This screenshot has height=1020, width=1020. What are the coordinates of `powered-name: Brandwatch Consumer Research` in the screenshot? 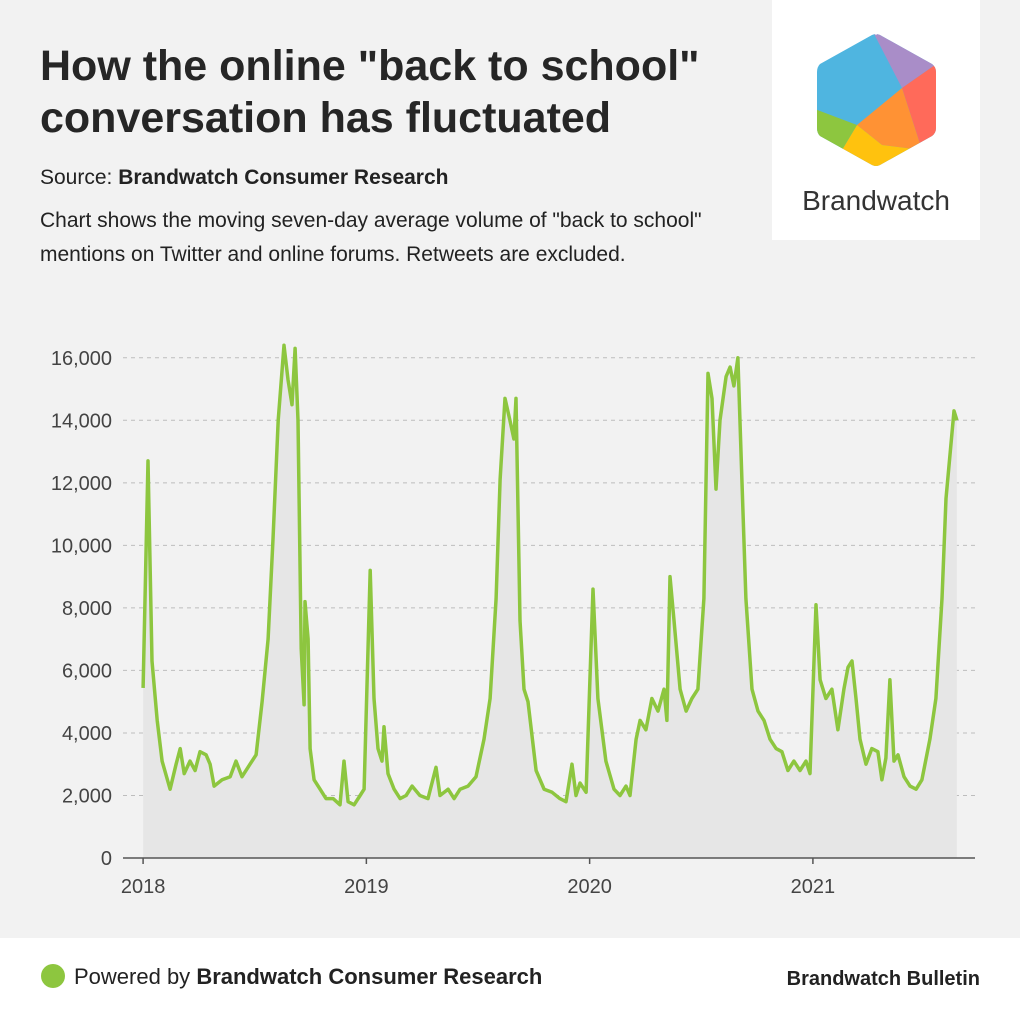 It's located at (369, 976).